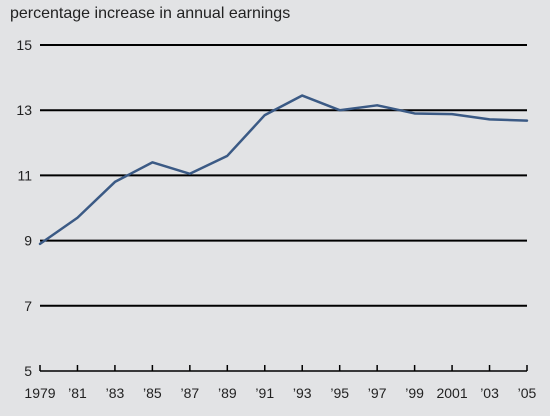 The image size is (550, 416). I want to click on x-tick-label: ’95, so click(339, 393).